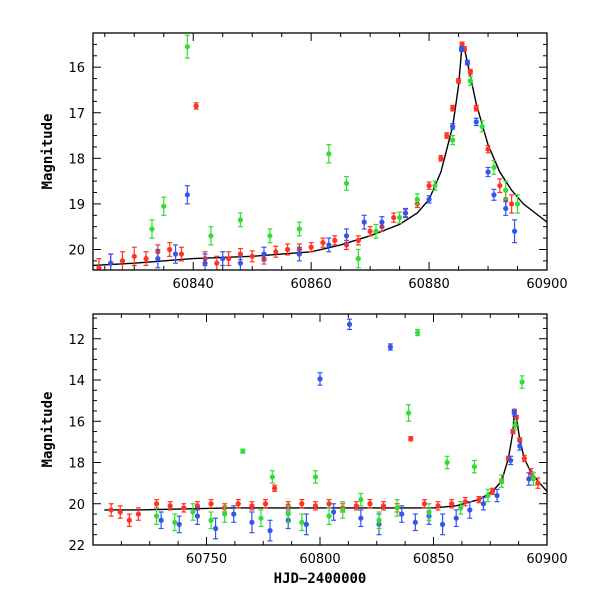  Describe the element at coordinates (325, 460) in the screenshot. I see `model-curve` at that location.